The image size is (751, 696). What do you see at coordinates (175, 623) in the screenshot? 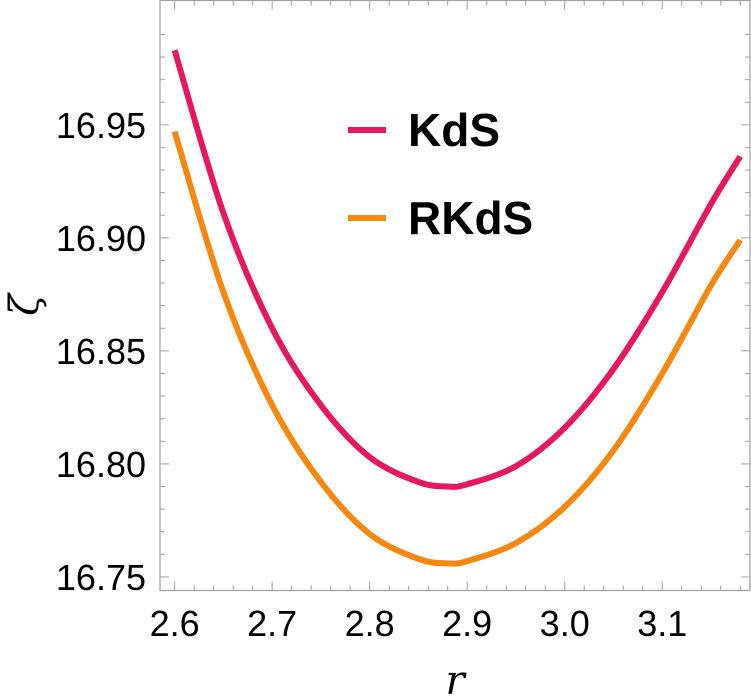
I see `x-tick-label: 2.6` at bounding box center [175, 623].